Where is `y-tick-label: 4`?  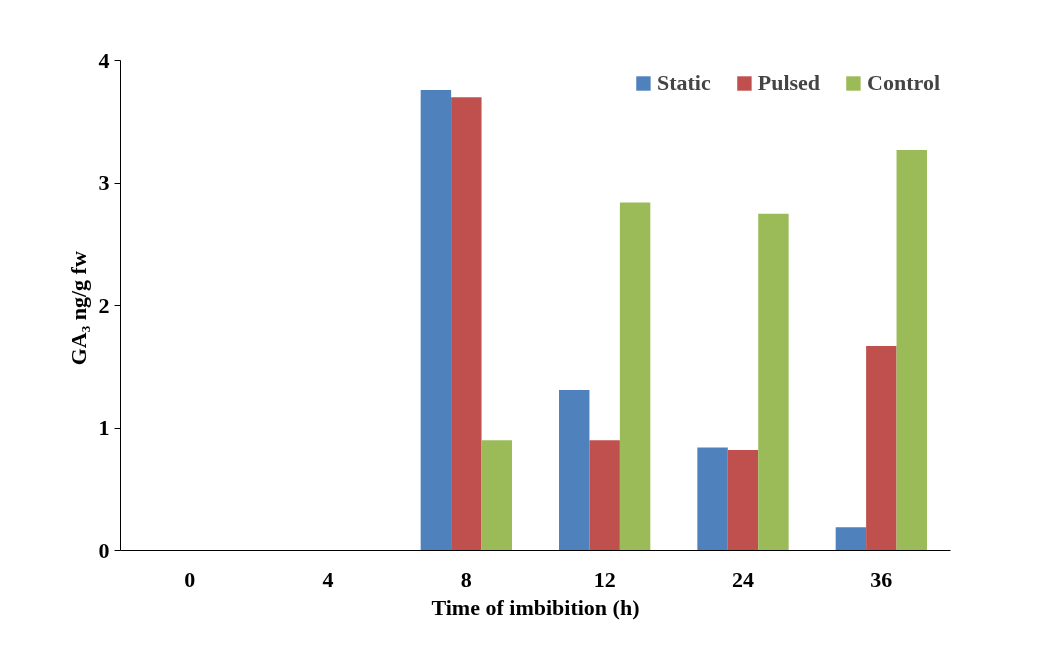
y-tick-label: 4 is located at coordinates (104, 60).